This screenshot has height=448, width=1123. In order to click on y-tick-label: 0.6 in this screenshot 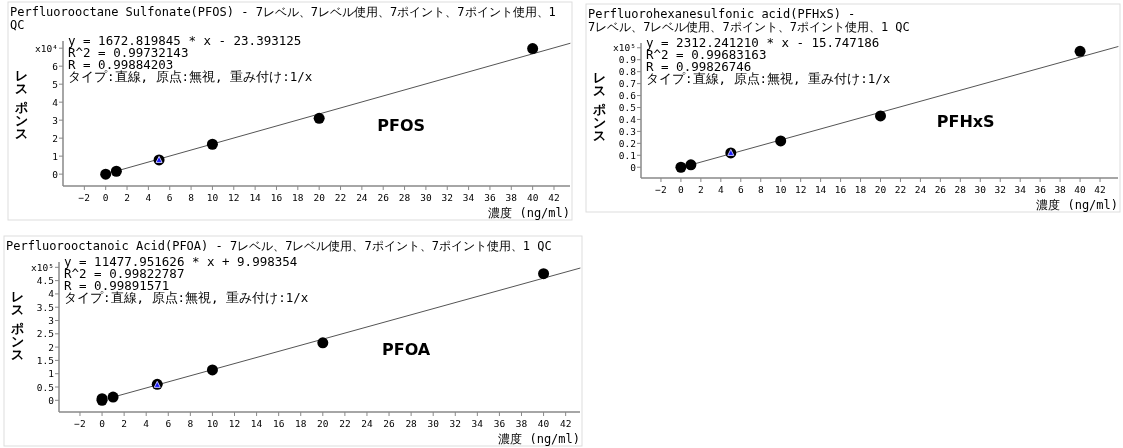, I will do `click(627, 96)`.